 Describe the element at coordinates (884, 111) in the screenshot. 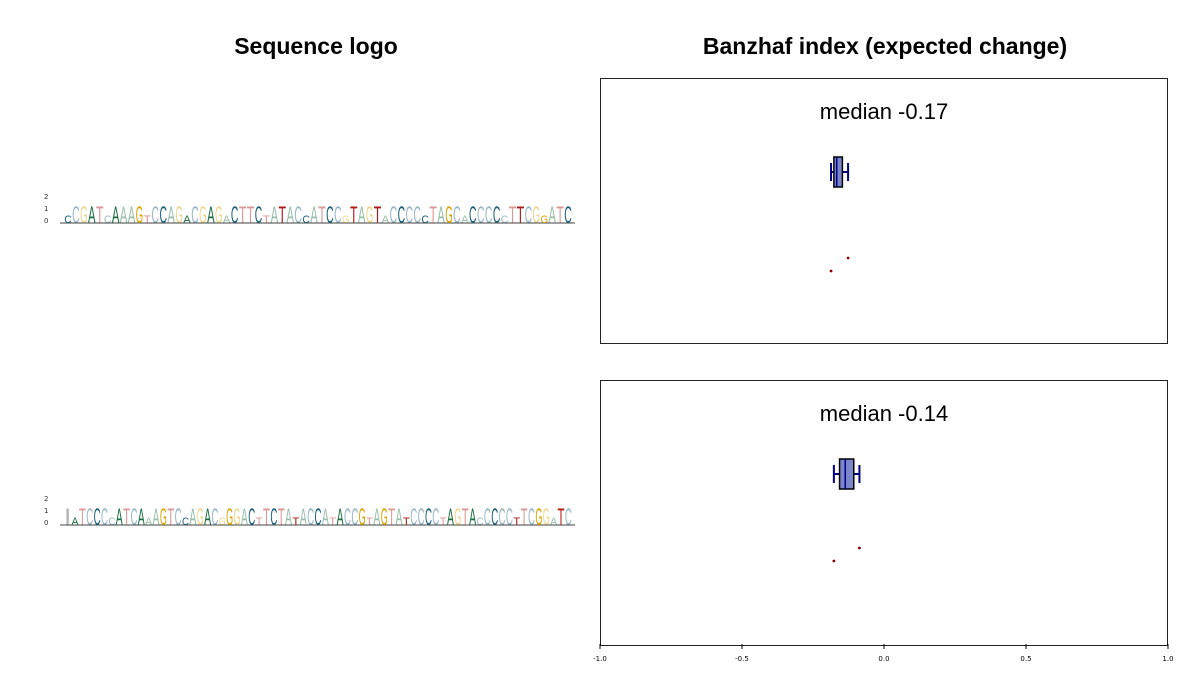

I see `median-label: median -0.17` at that location.